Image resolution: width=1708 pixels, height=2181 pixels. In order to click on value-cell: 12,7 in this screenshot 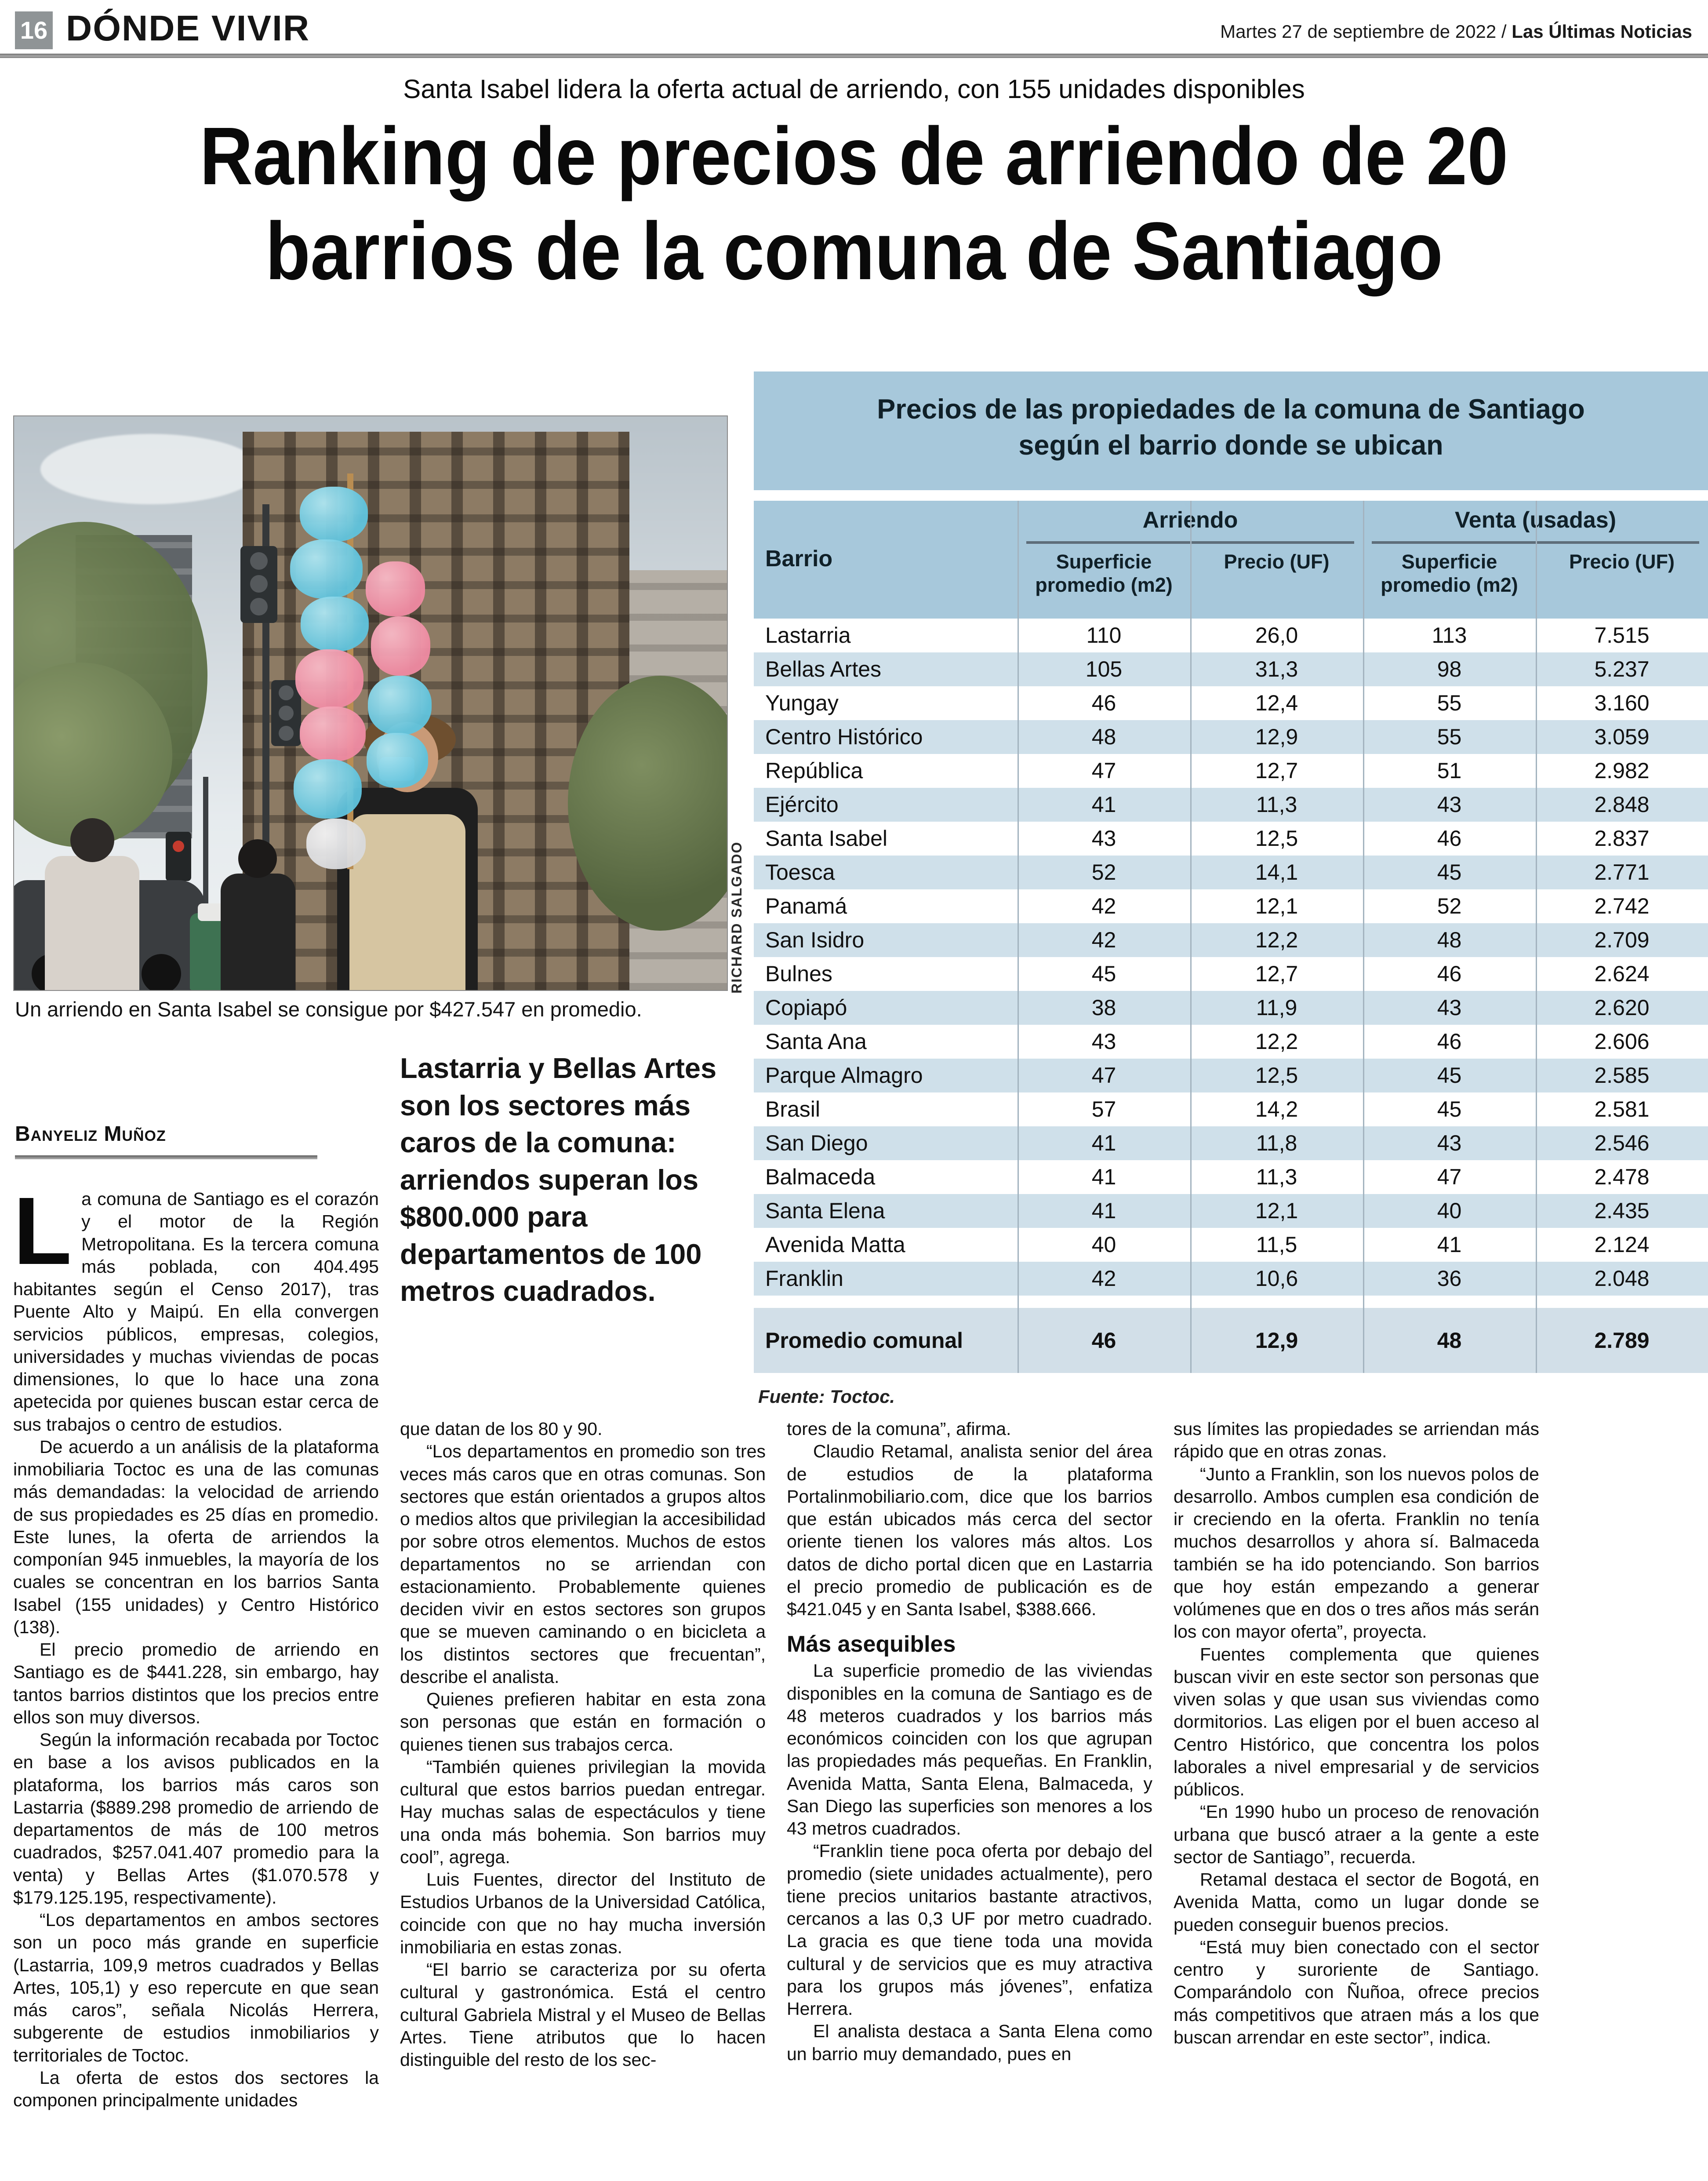, I will do `click(1276, 770)`.